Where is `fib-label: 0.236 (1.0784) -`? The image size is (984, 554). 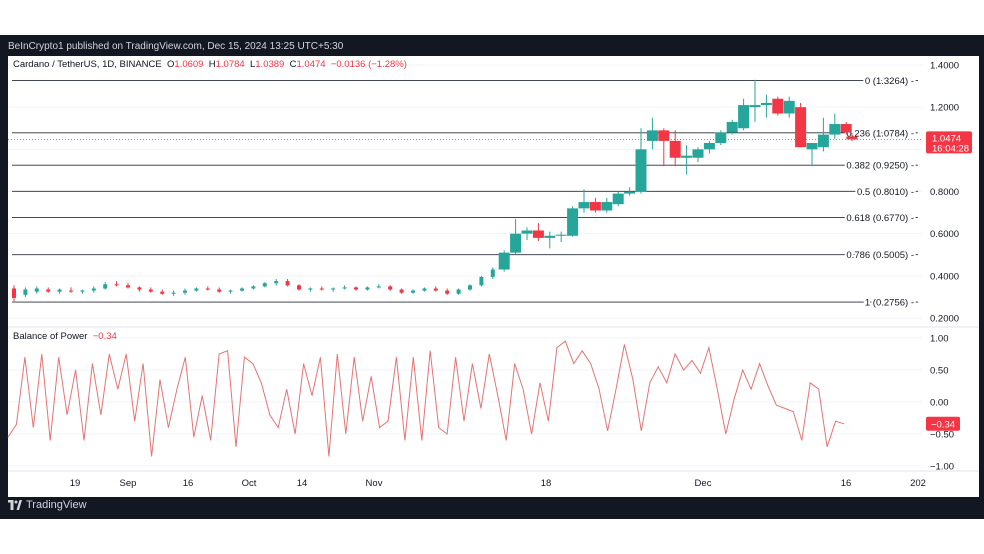 fib-label: 0.236 (1.0784) - is located at coordinates (880, 133).